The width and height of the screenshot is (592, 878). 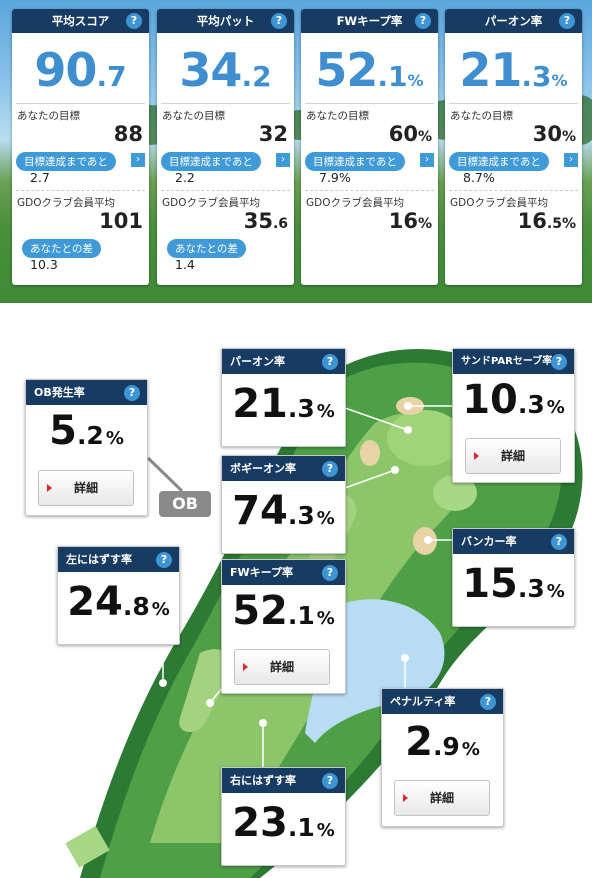 I want to click on card-value: 23.1%, so click(x=283, y=823).